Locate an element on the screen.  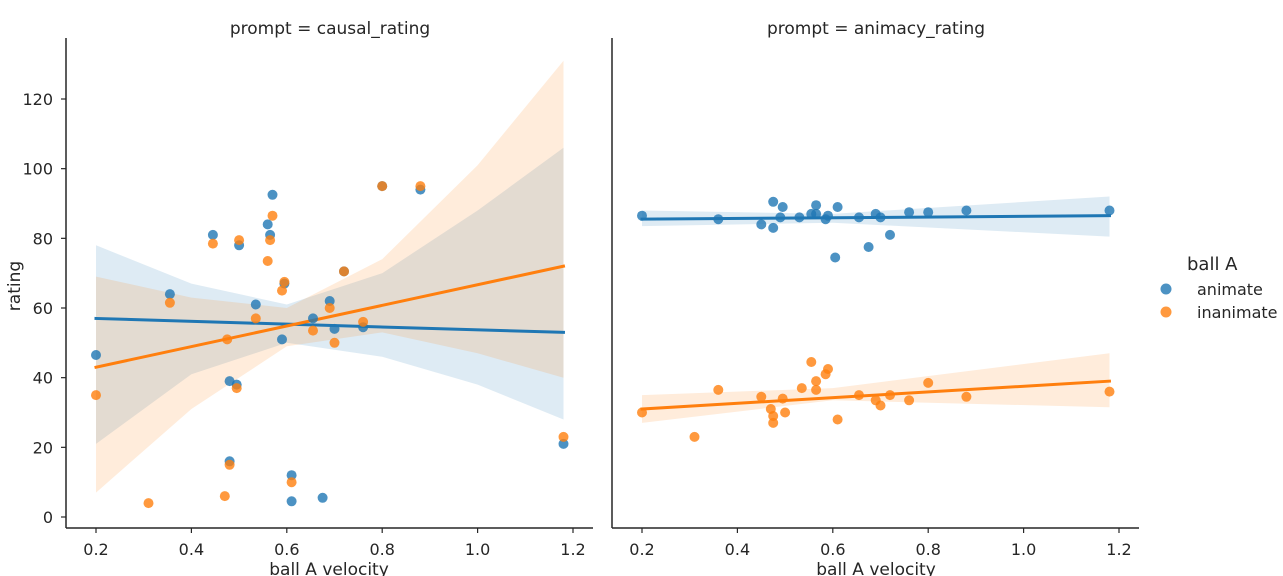
legend-label-inanimate: inanimate is located at coordinates (1237, 312).